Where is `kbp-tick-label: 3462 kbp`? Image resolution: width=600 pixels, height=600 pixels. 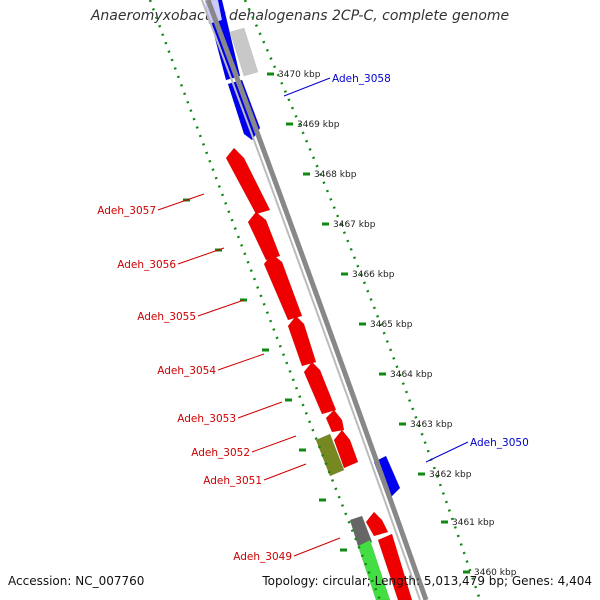 kbp-tick-label: 3462 kbp is located at coordinates (450, 475).